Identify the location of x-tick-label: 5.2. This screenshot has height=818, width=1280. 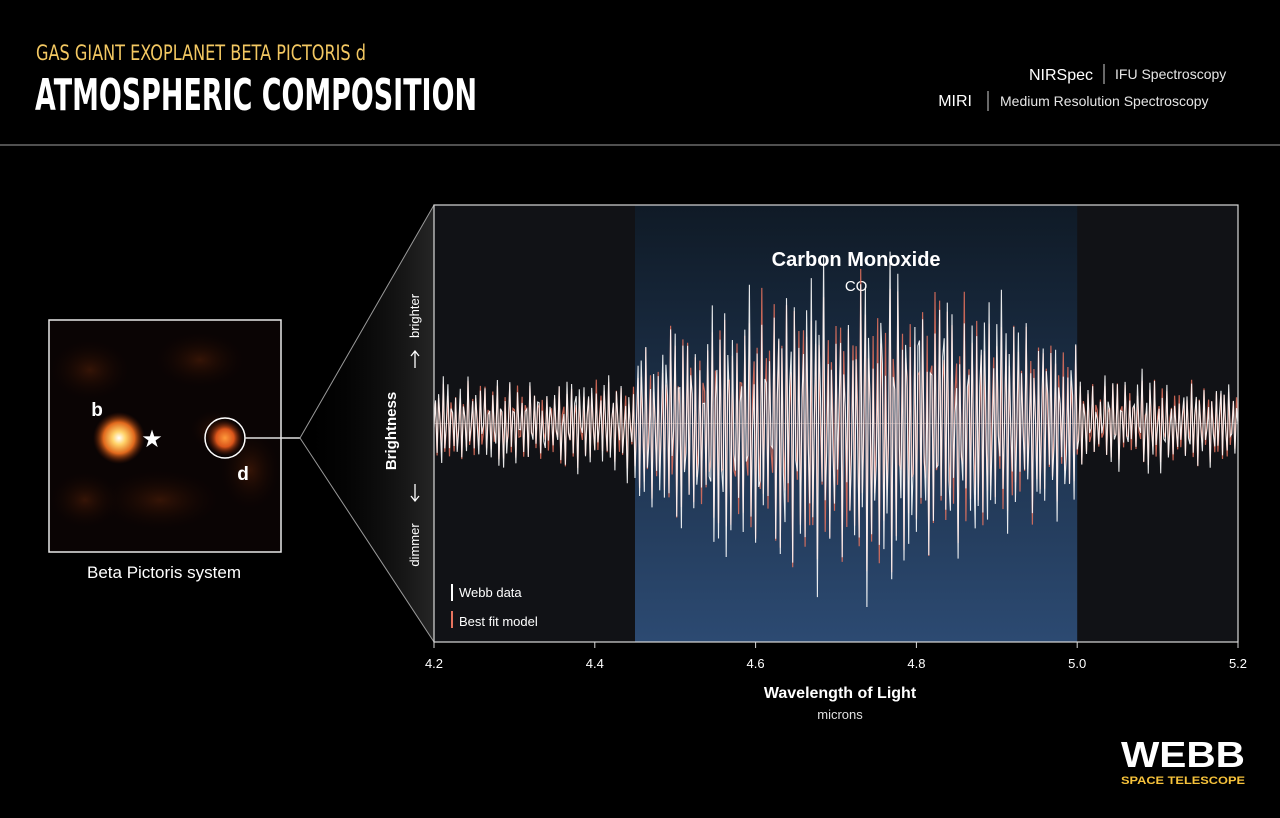
(1238, 663).